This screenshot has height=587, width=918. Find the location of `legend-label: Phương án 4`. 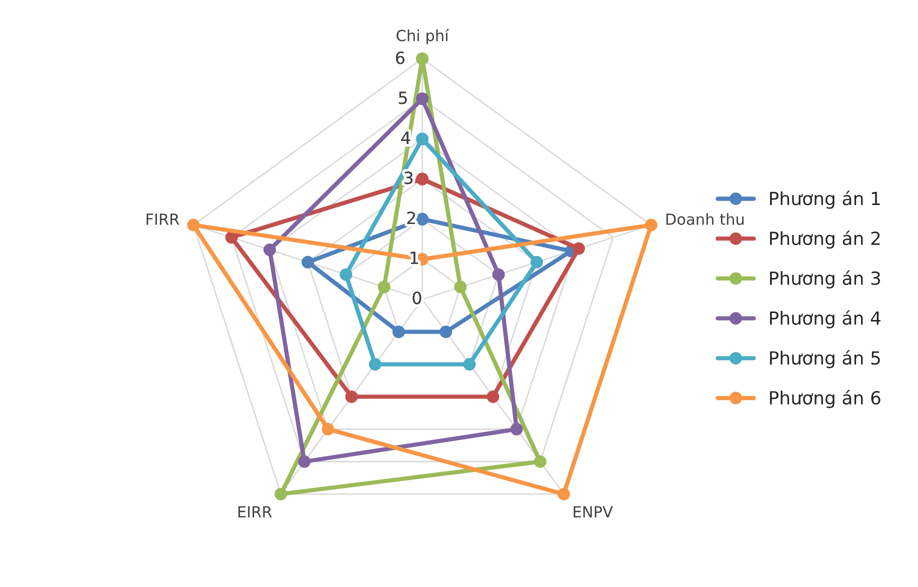

legend-label: Phương án 4 is located at coordinates (825, 319).